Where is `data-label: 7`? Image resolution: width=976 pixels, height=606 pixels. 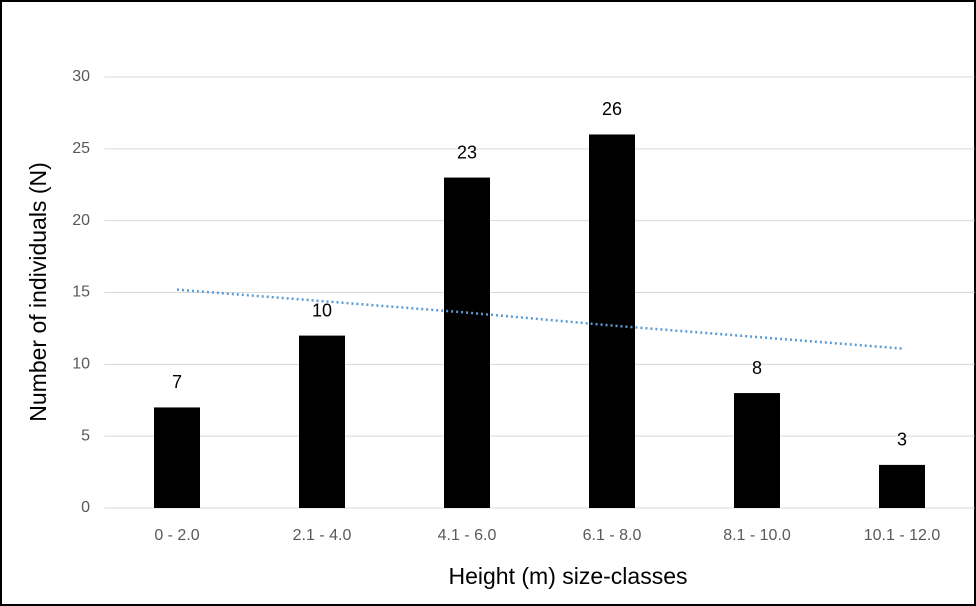
data-label: 7 is located at coordinates (177, 382).